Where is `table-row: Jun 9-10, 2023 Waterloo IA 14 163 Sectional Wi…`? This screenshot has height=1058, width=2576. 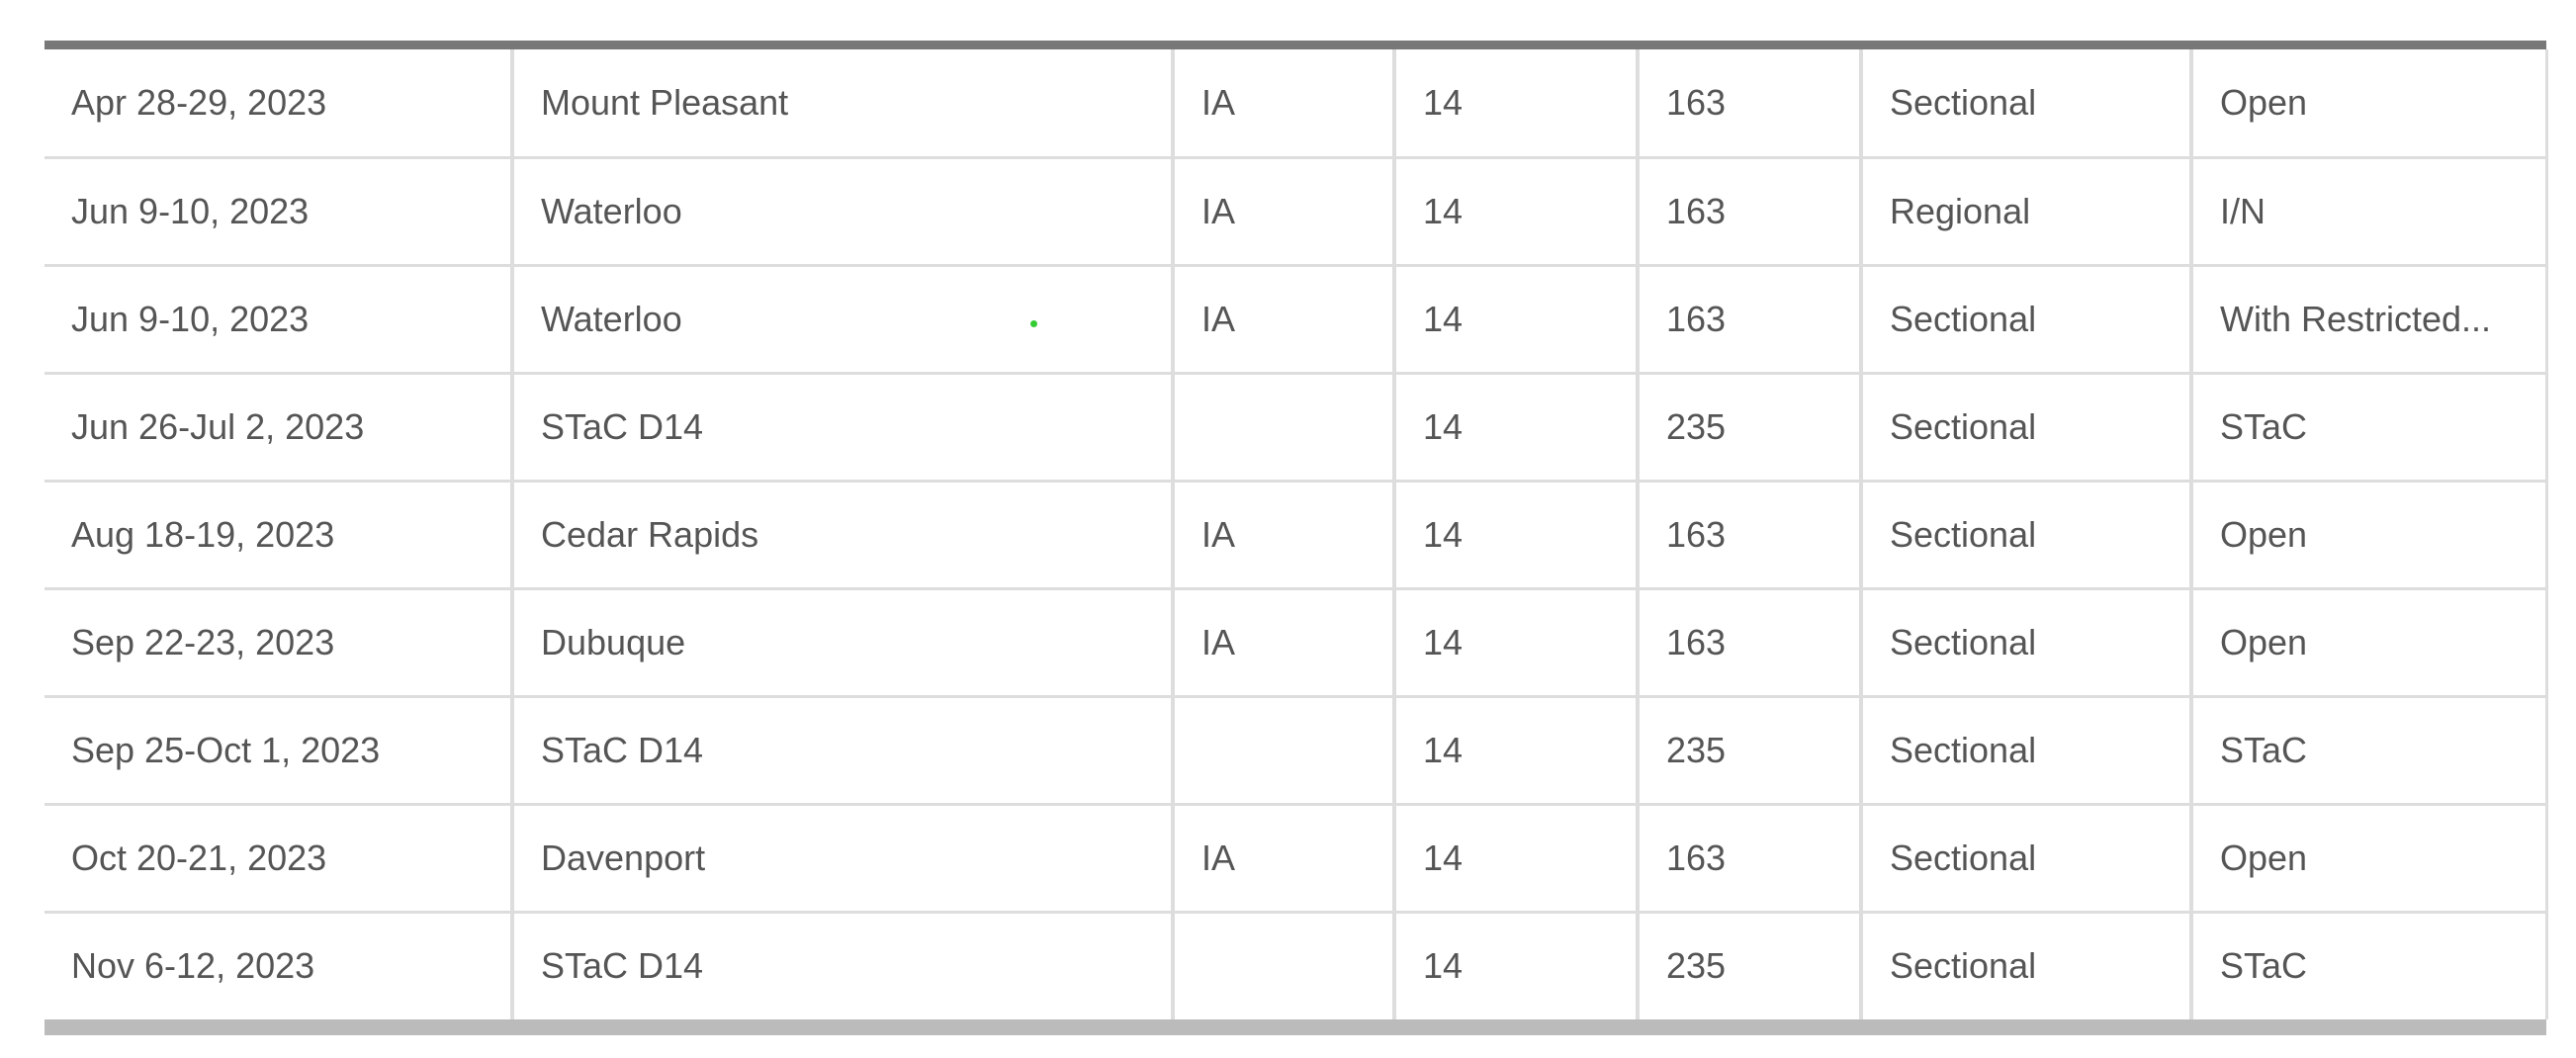 table-row: Jun 9-10, 2023 Waterloo IA 14 163 Sectional Wi… is located at coordinates (1296, 320).